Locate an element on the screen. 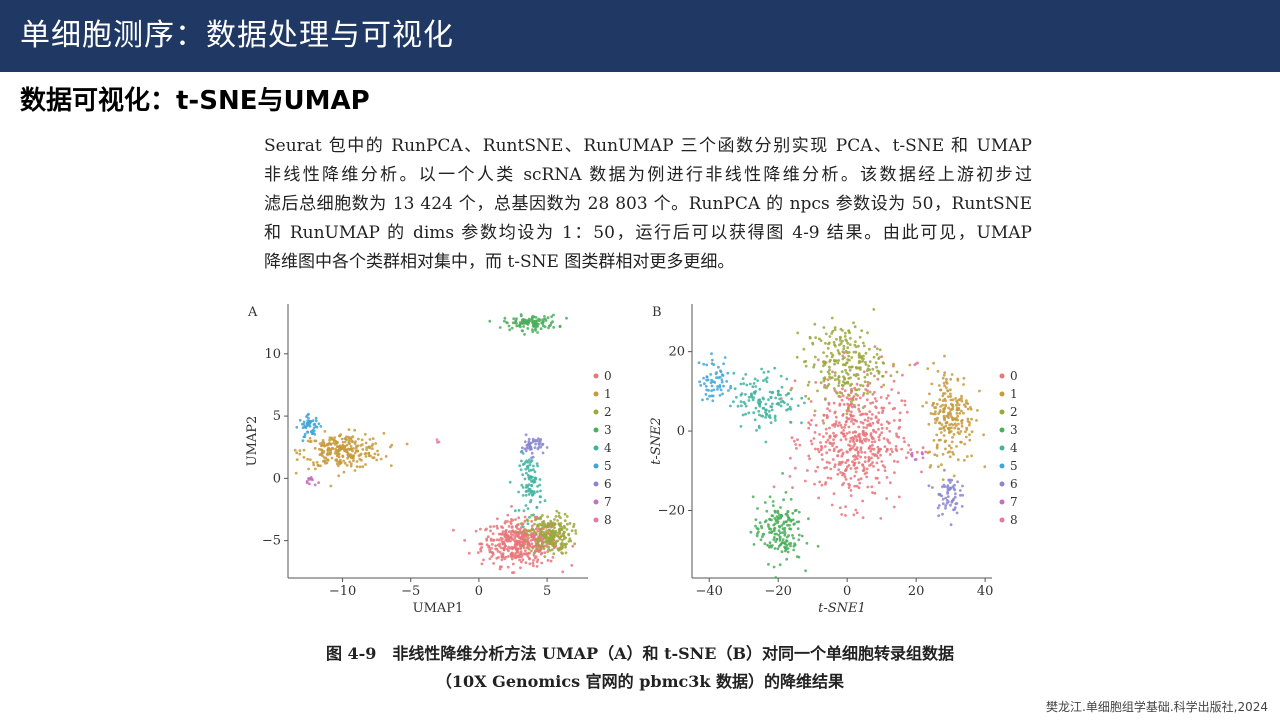 Image resolution: width=1280 pixels, height=720 pixels. cluster-6-points is located at coordinates (945, 497).